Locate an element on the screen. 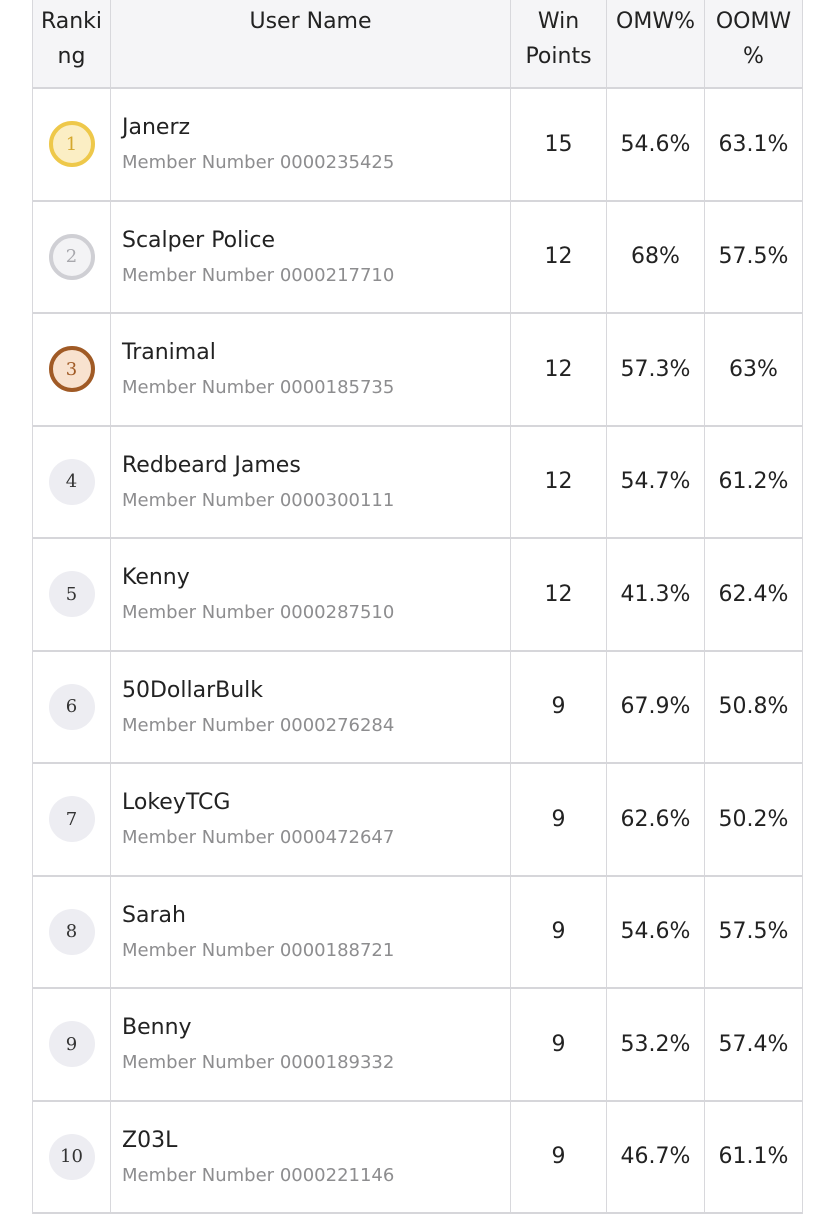  rank-badge-plain: 4 is located at coordinates (72, 482).